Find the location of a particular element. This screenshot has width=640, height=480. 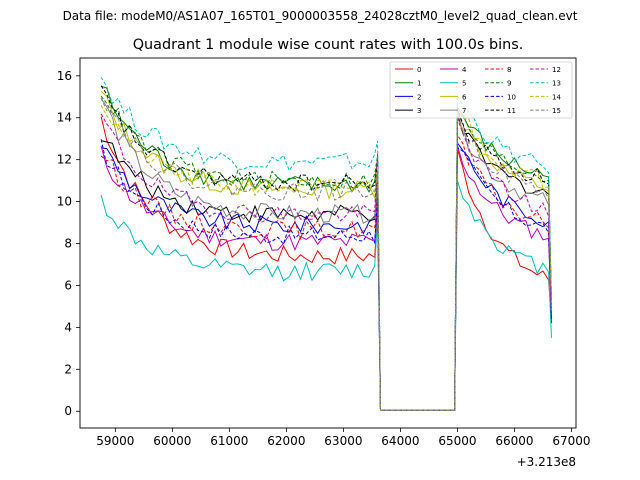

legend-label: 13 is located at coordinates (556, 84).